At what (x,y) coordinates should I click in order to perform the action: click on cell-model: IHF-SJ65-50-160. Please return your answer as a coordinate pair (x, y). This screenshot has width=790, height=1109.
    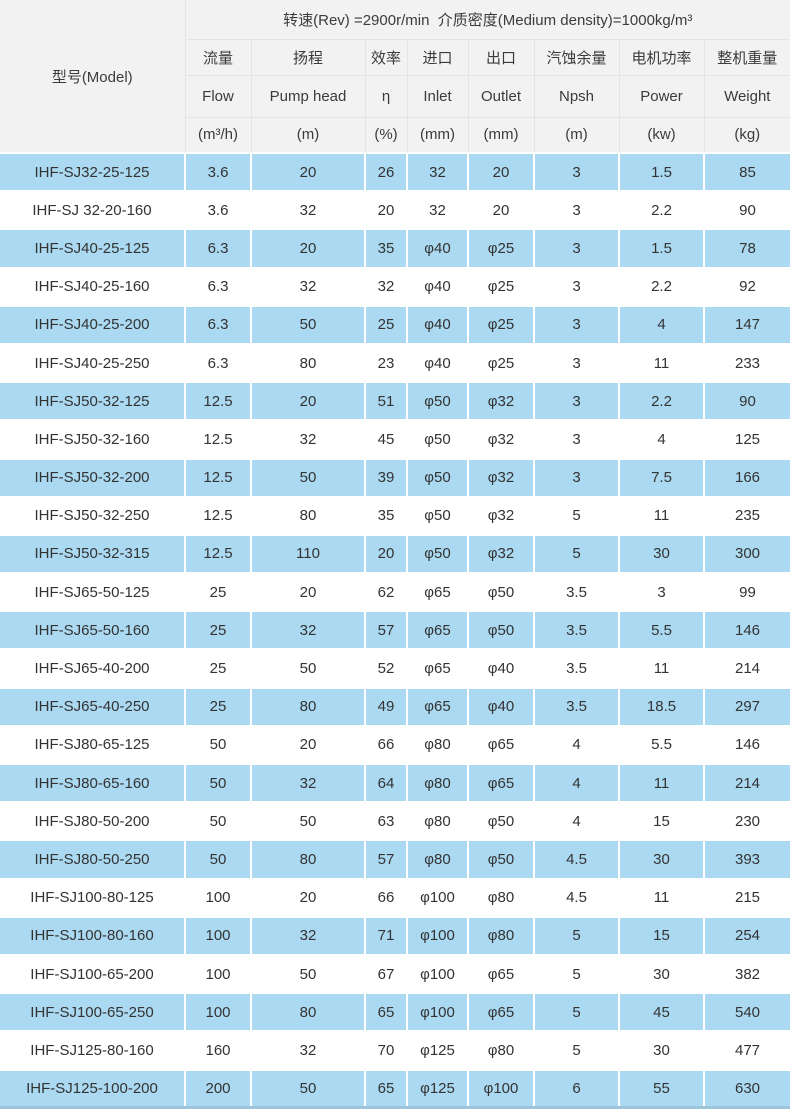
    Looking at the image, I should click on (93, 630).